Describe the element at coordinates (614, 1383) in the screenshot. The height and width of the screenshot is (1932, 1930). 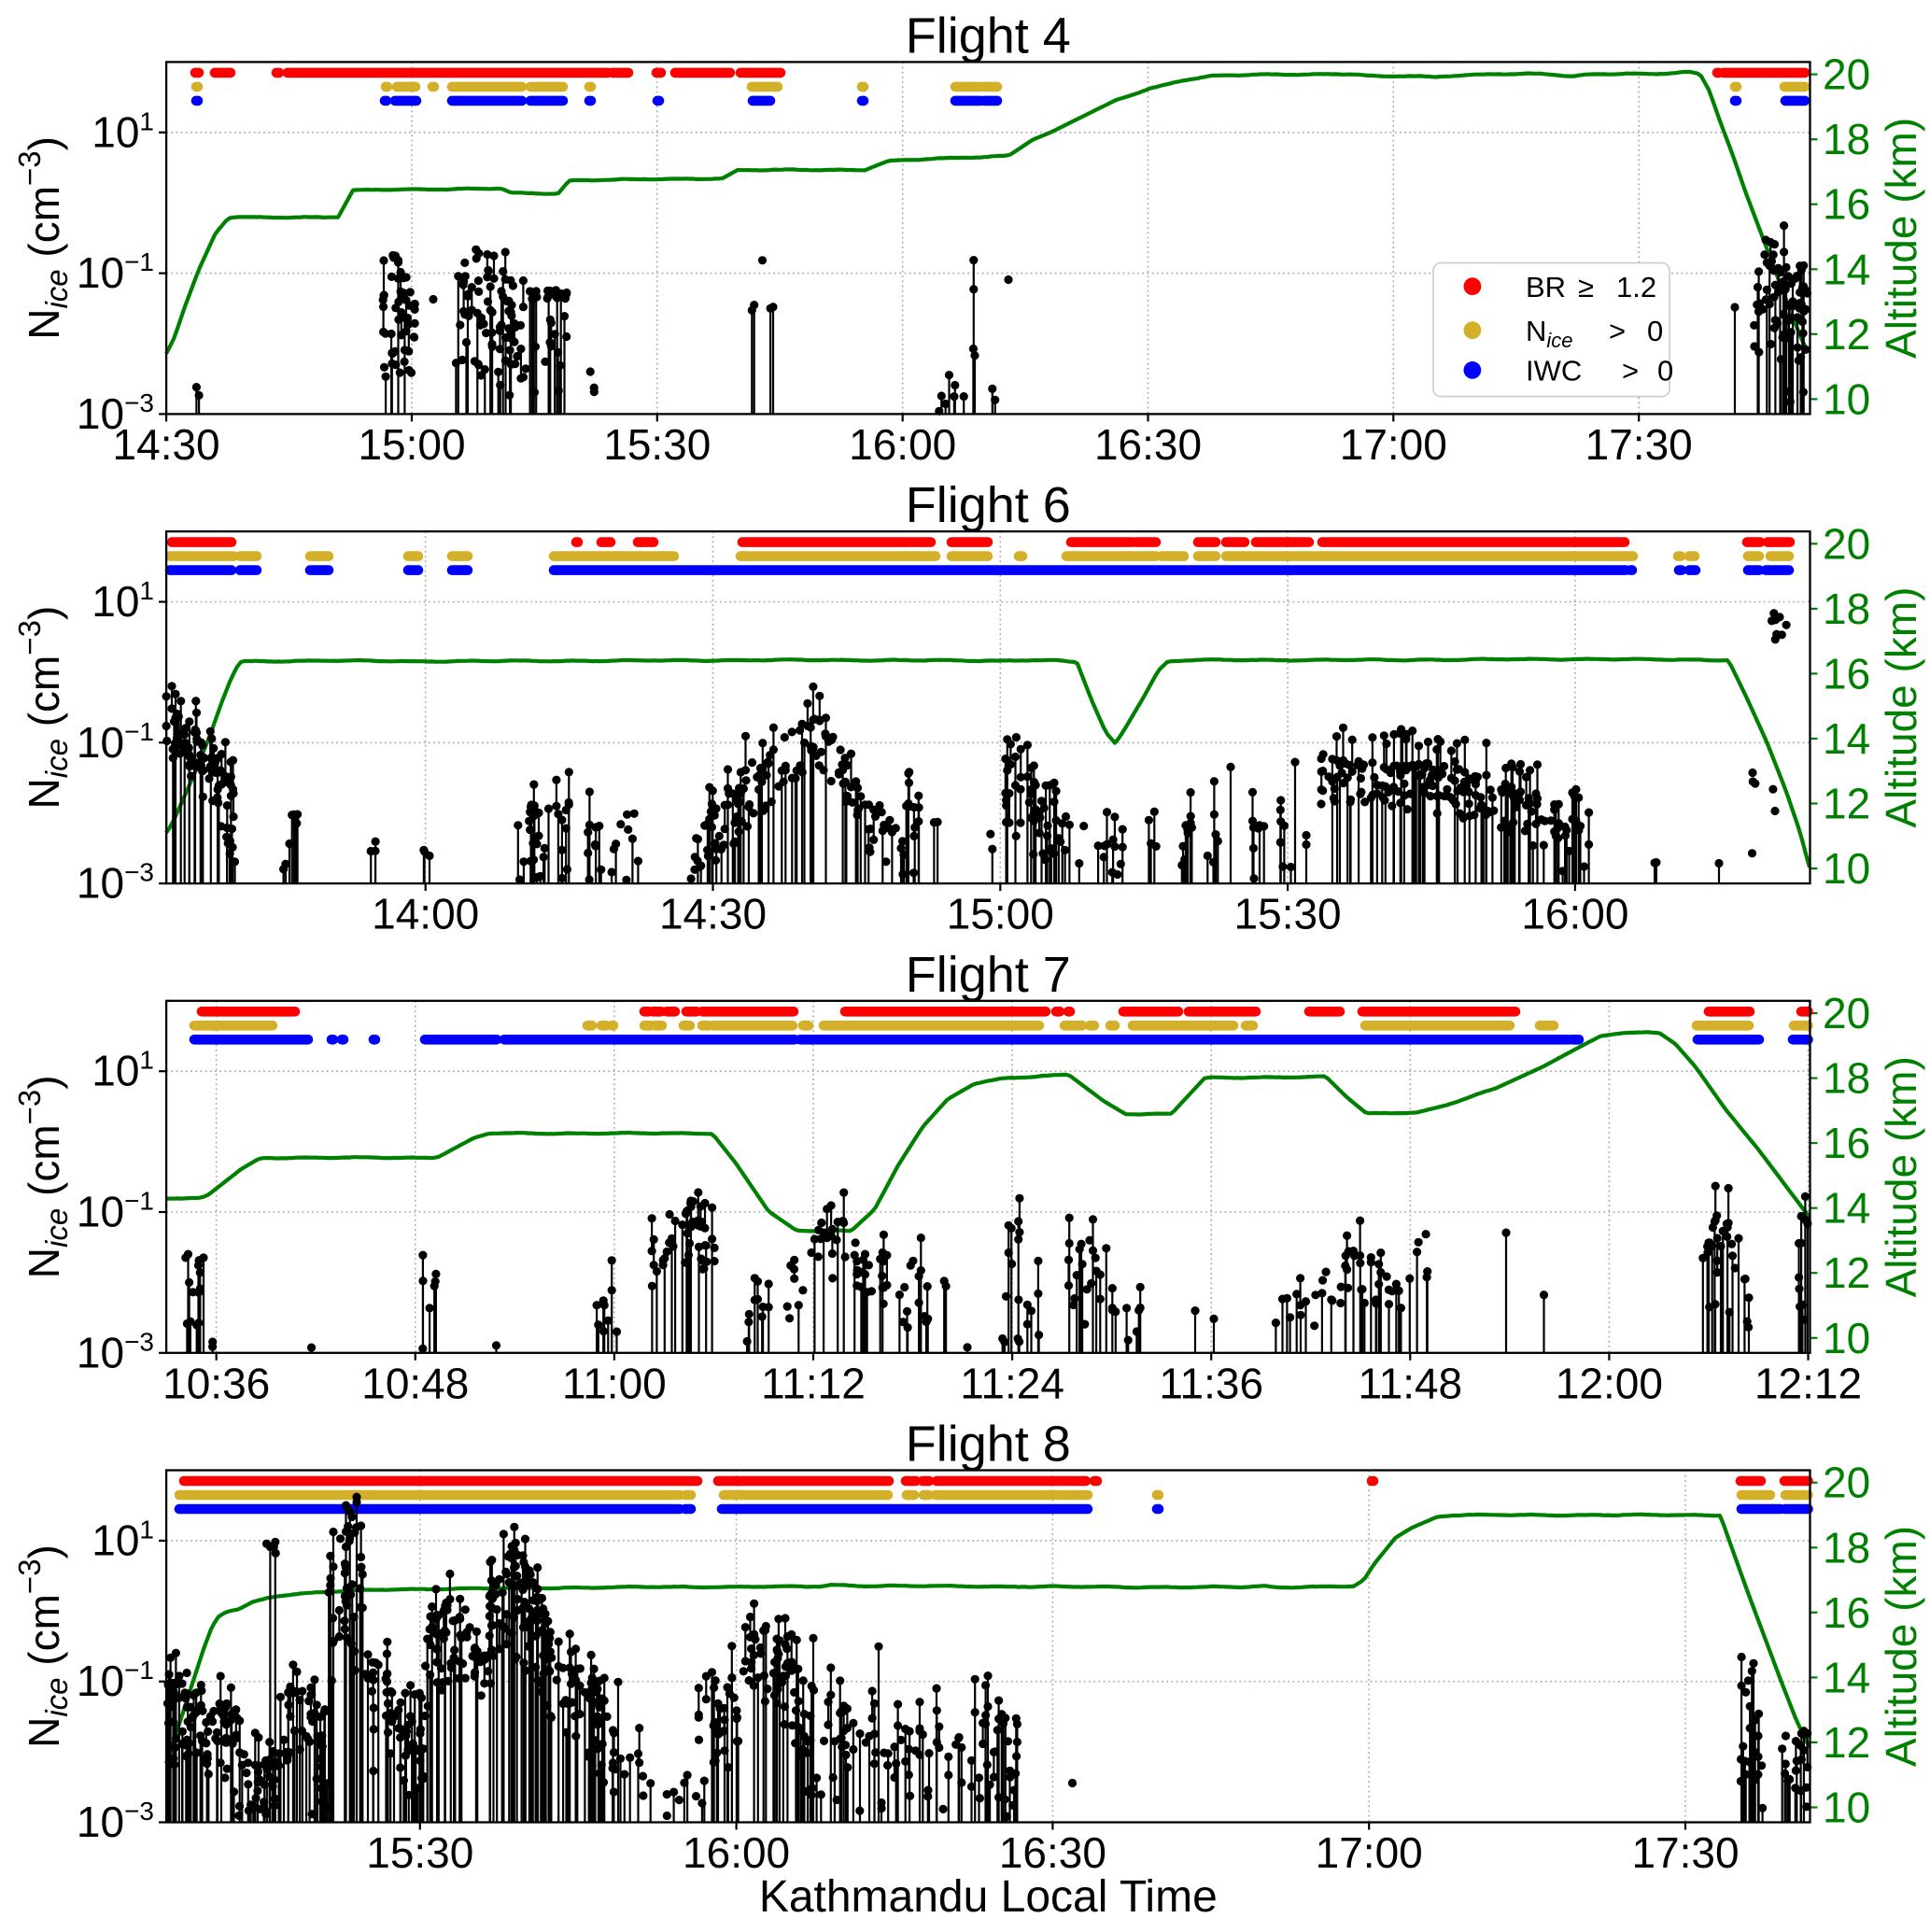
I see `svg-text: 11:00` at that location.